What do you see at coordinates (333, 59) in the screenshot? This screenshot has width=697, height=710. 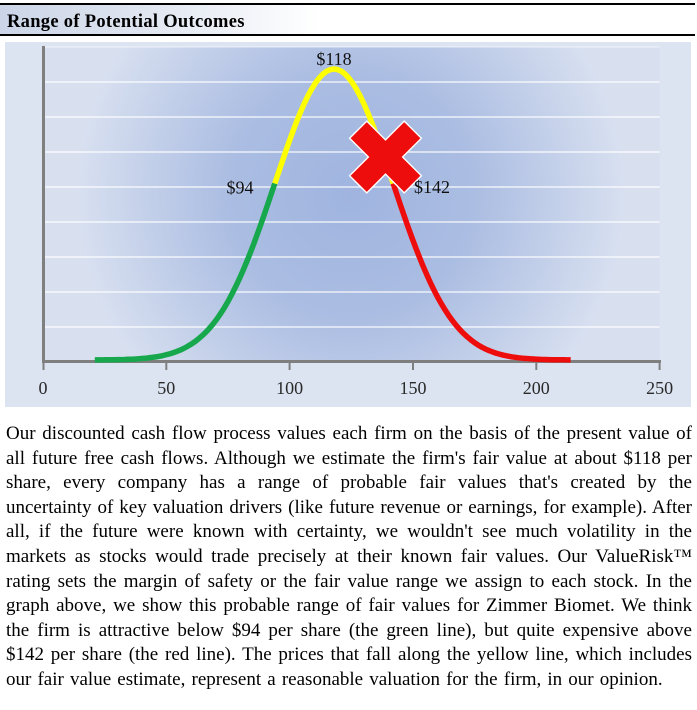 I see `svg-text: $118` at bounding box center [333, 59].